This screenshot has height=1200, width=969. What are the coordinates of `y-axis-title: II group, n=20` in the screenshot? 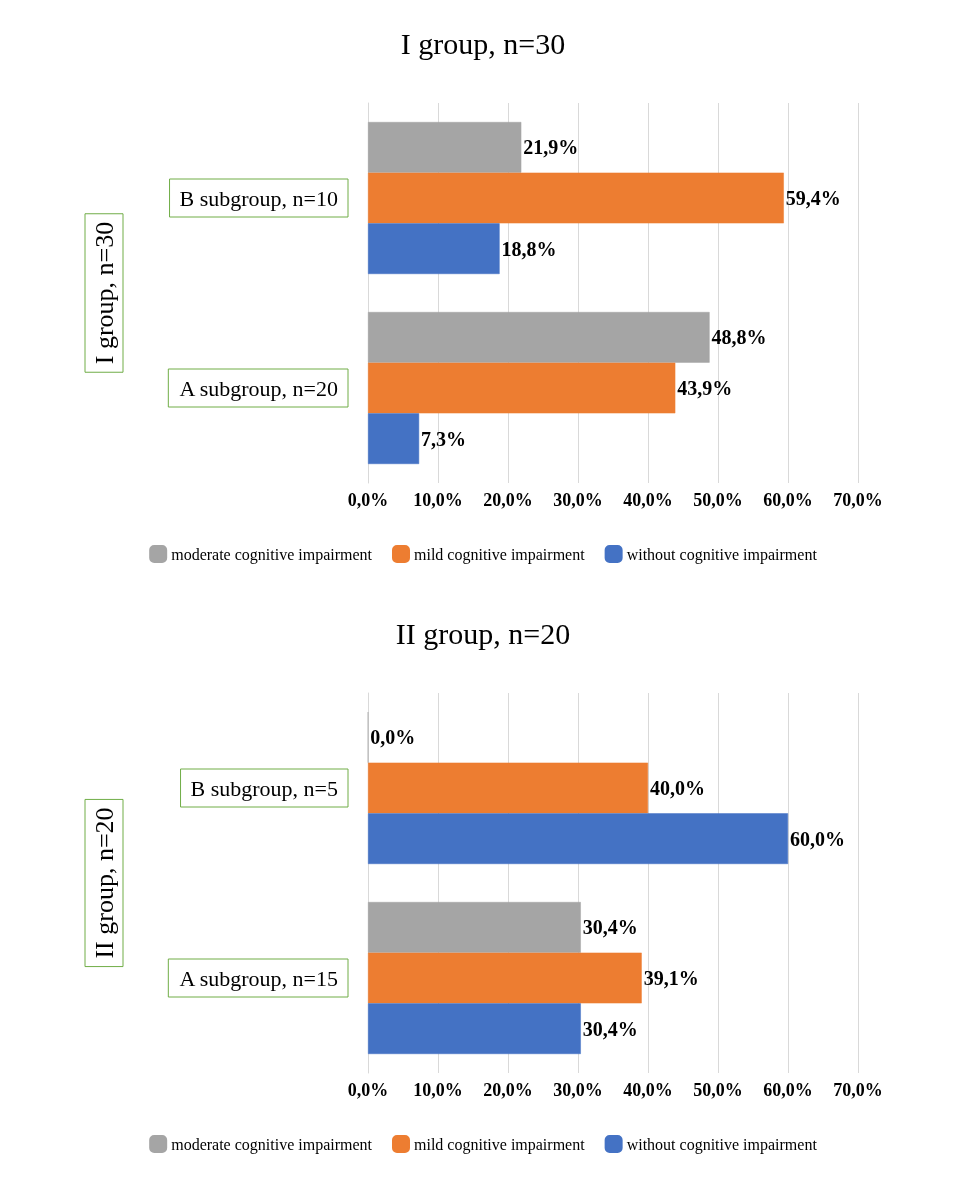 It's located at (104, 883).